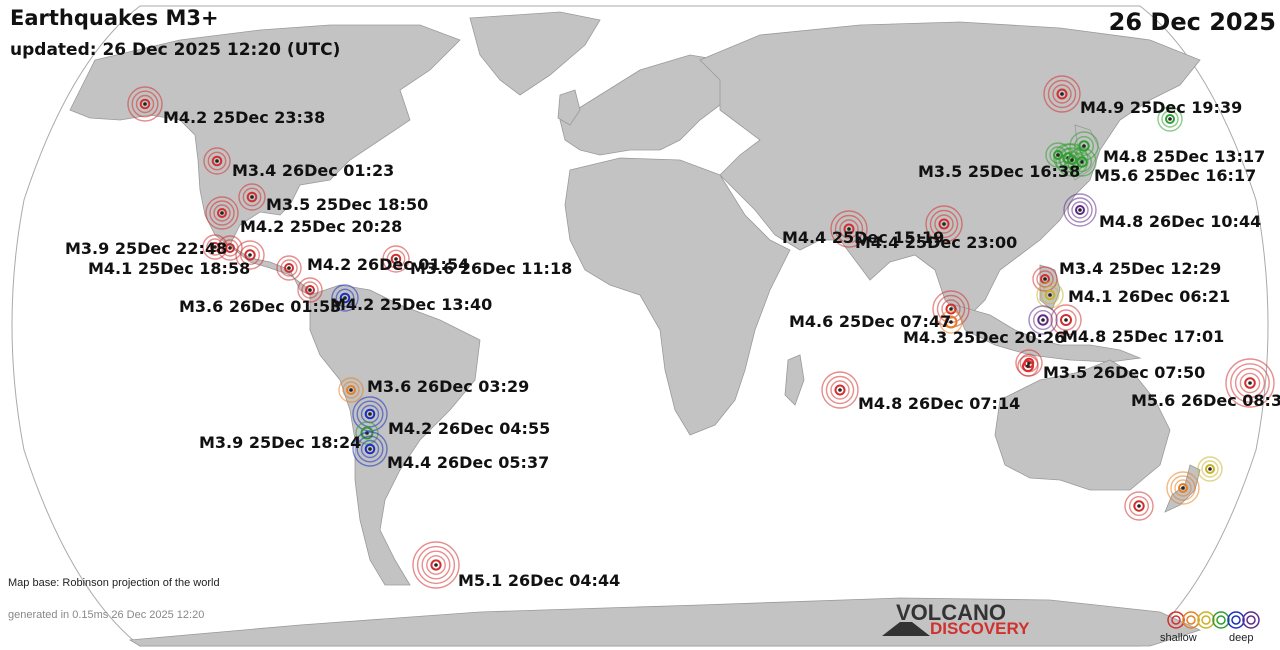 The width and height of the screenshot is (1280, 650). Describe the element at coordinates (539, 580) in the screenshot. I see `quake-label: M5.1 26Dec 04:44` at that location.